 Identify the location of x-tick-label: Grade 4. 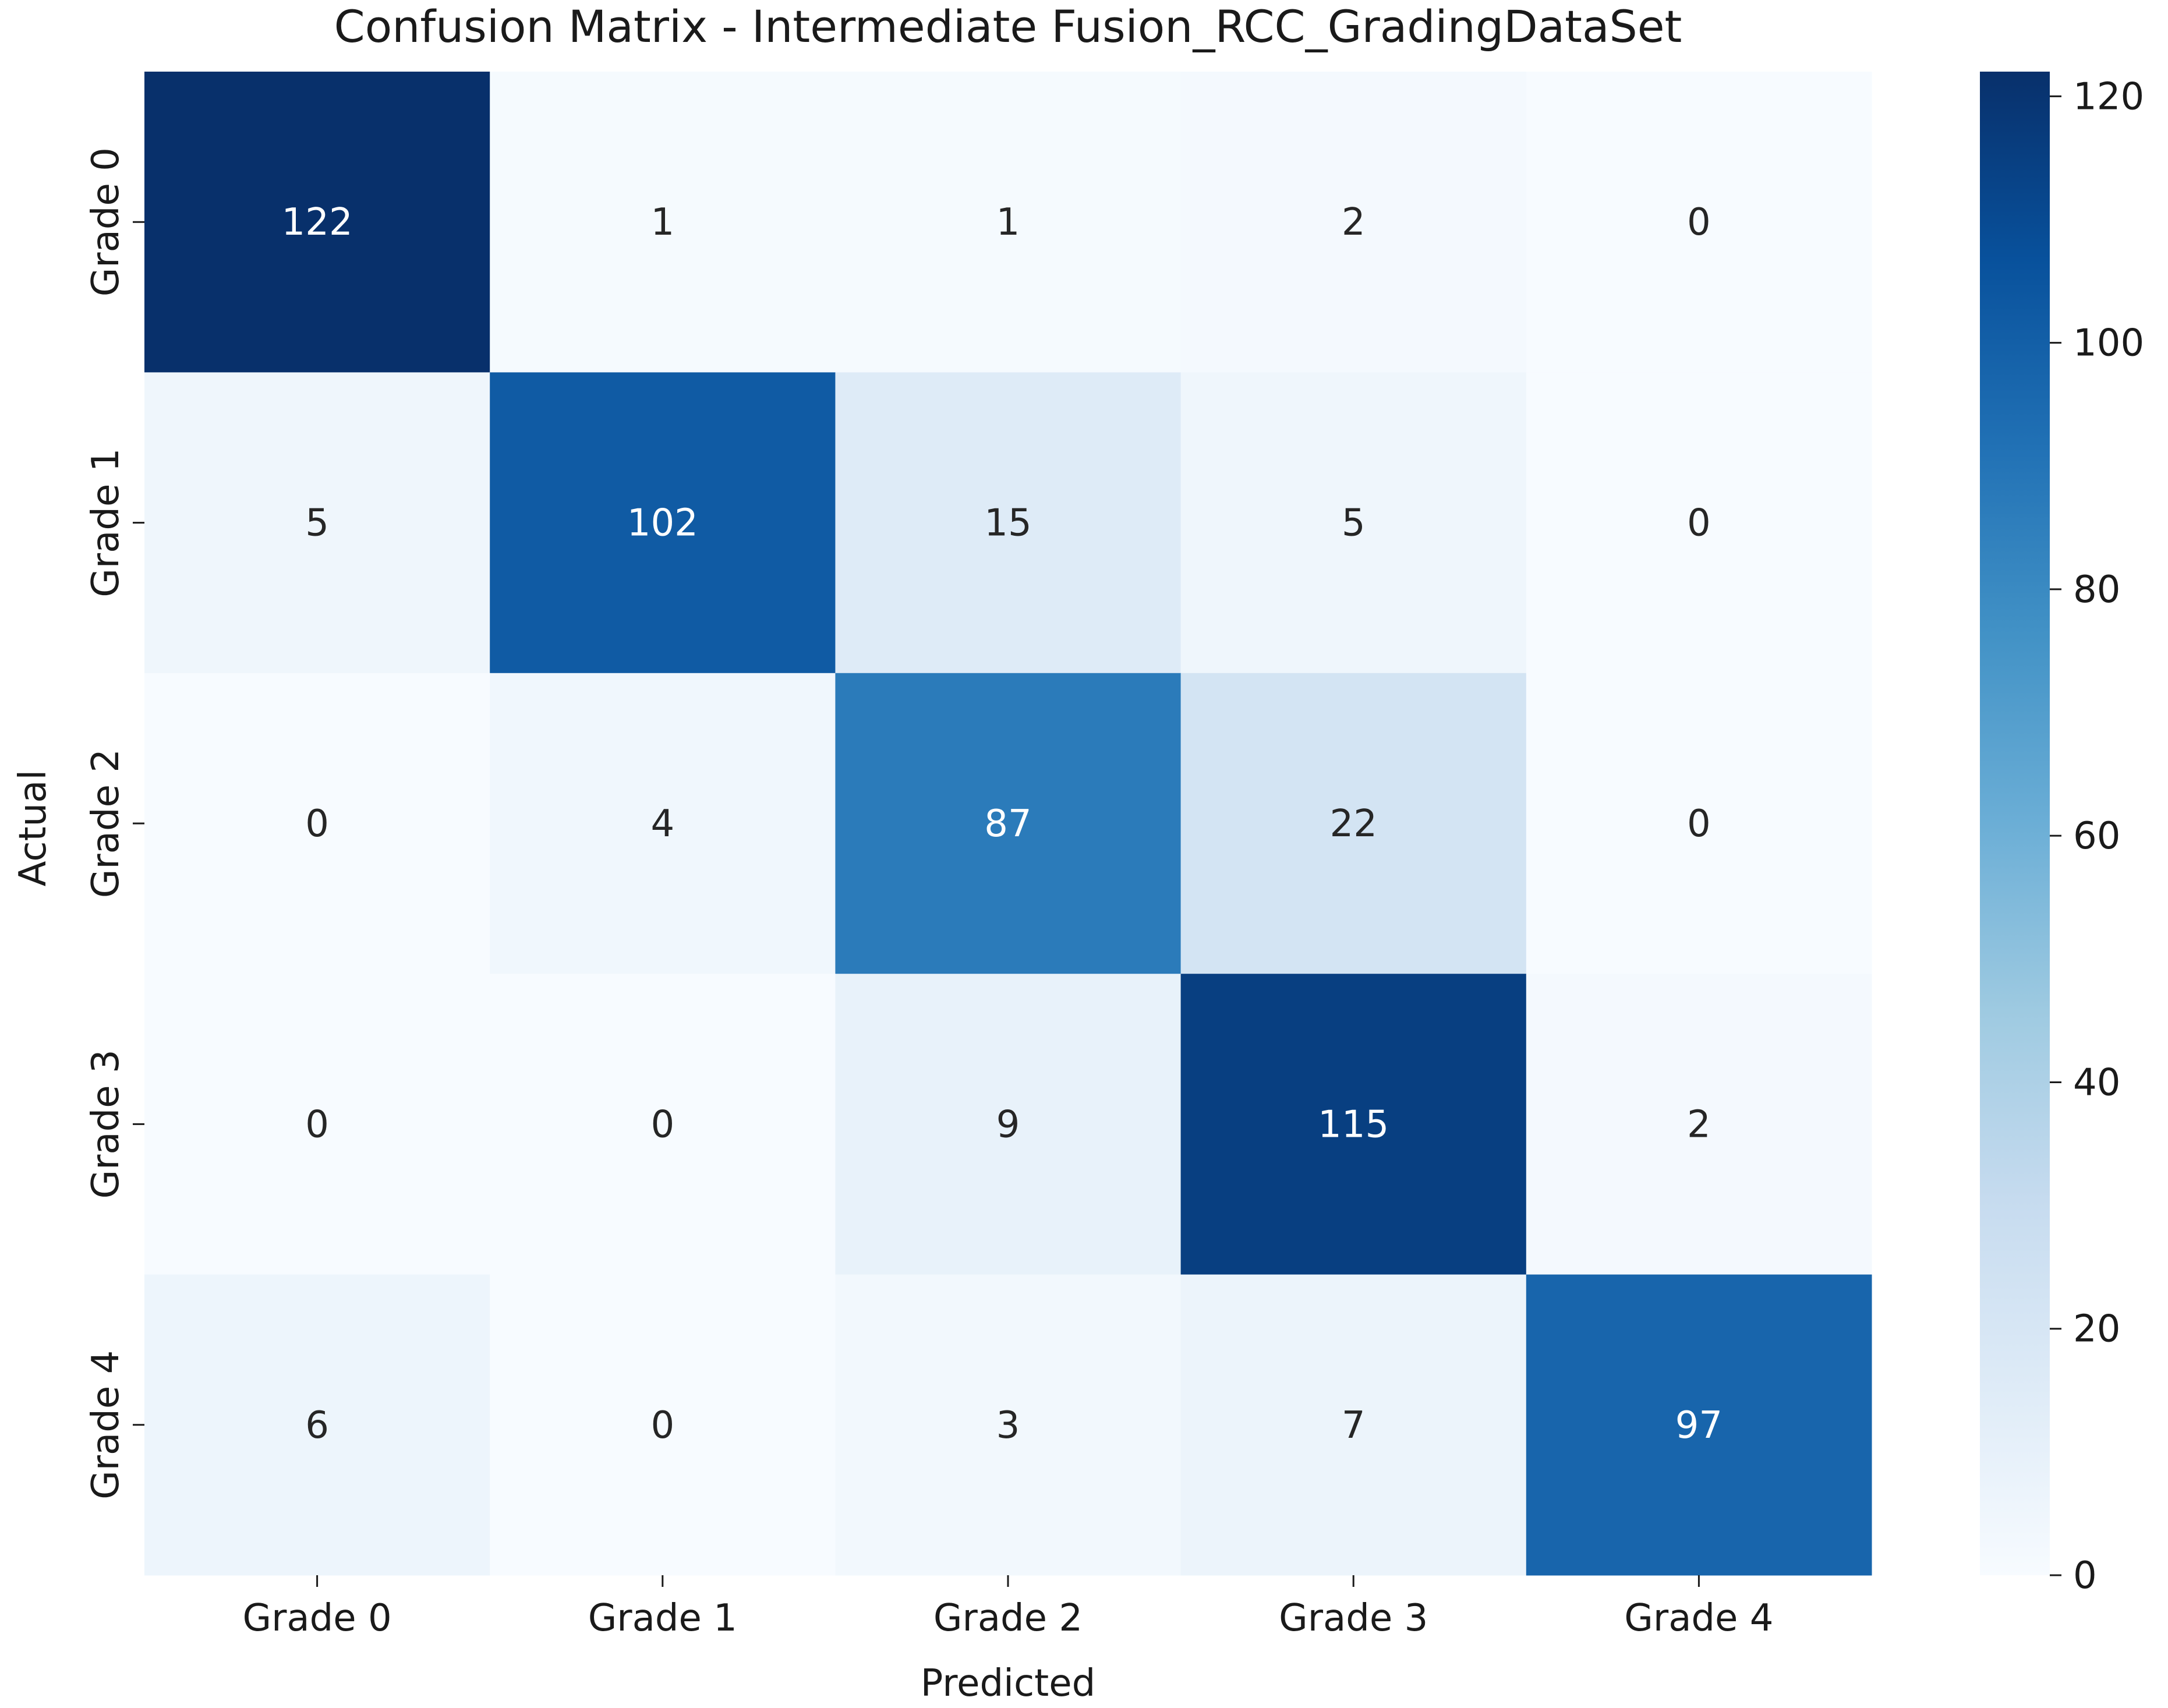
(1699, 1618).